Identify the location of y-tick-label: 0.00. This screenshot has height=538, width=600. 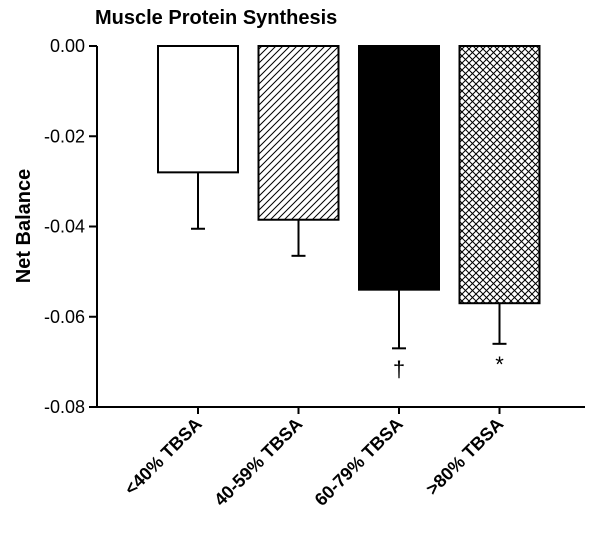
(67, 46).